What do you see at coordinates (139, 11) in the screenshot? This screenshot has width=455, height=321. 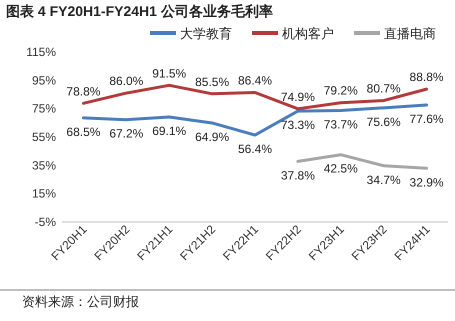 I see `chart-title: 图表 4 FY20H1-FY24H1 公司各业务毛利率` at bounding box center [139, 11].